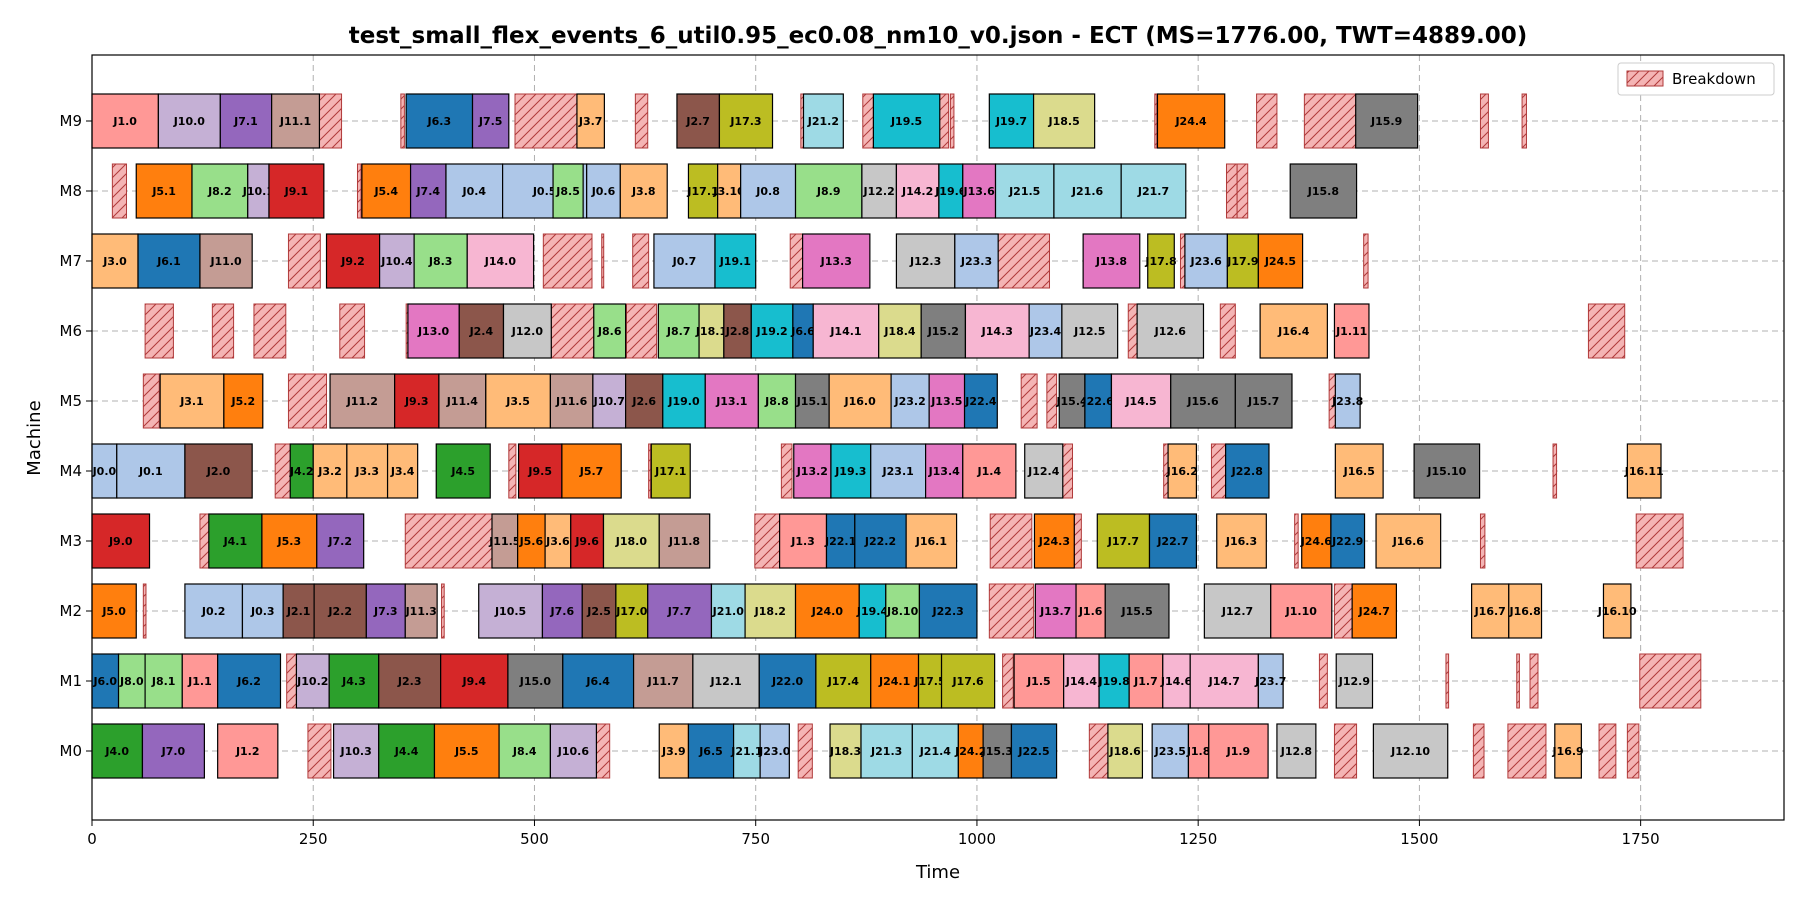 The image size is (1800, 900). I want to click on task-label: J7.3, so click(385, 611).